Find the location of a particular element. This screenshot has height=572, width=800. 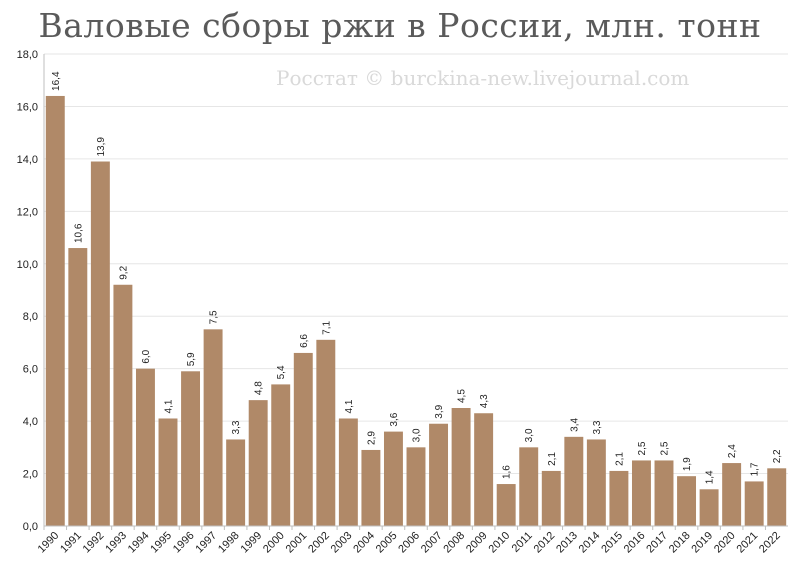

bar-2006 is located at coordinates (416, 486).